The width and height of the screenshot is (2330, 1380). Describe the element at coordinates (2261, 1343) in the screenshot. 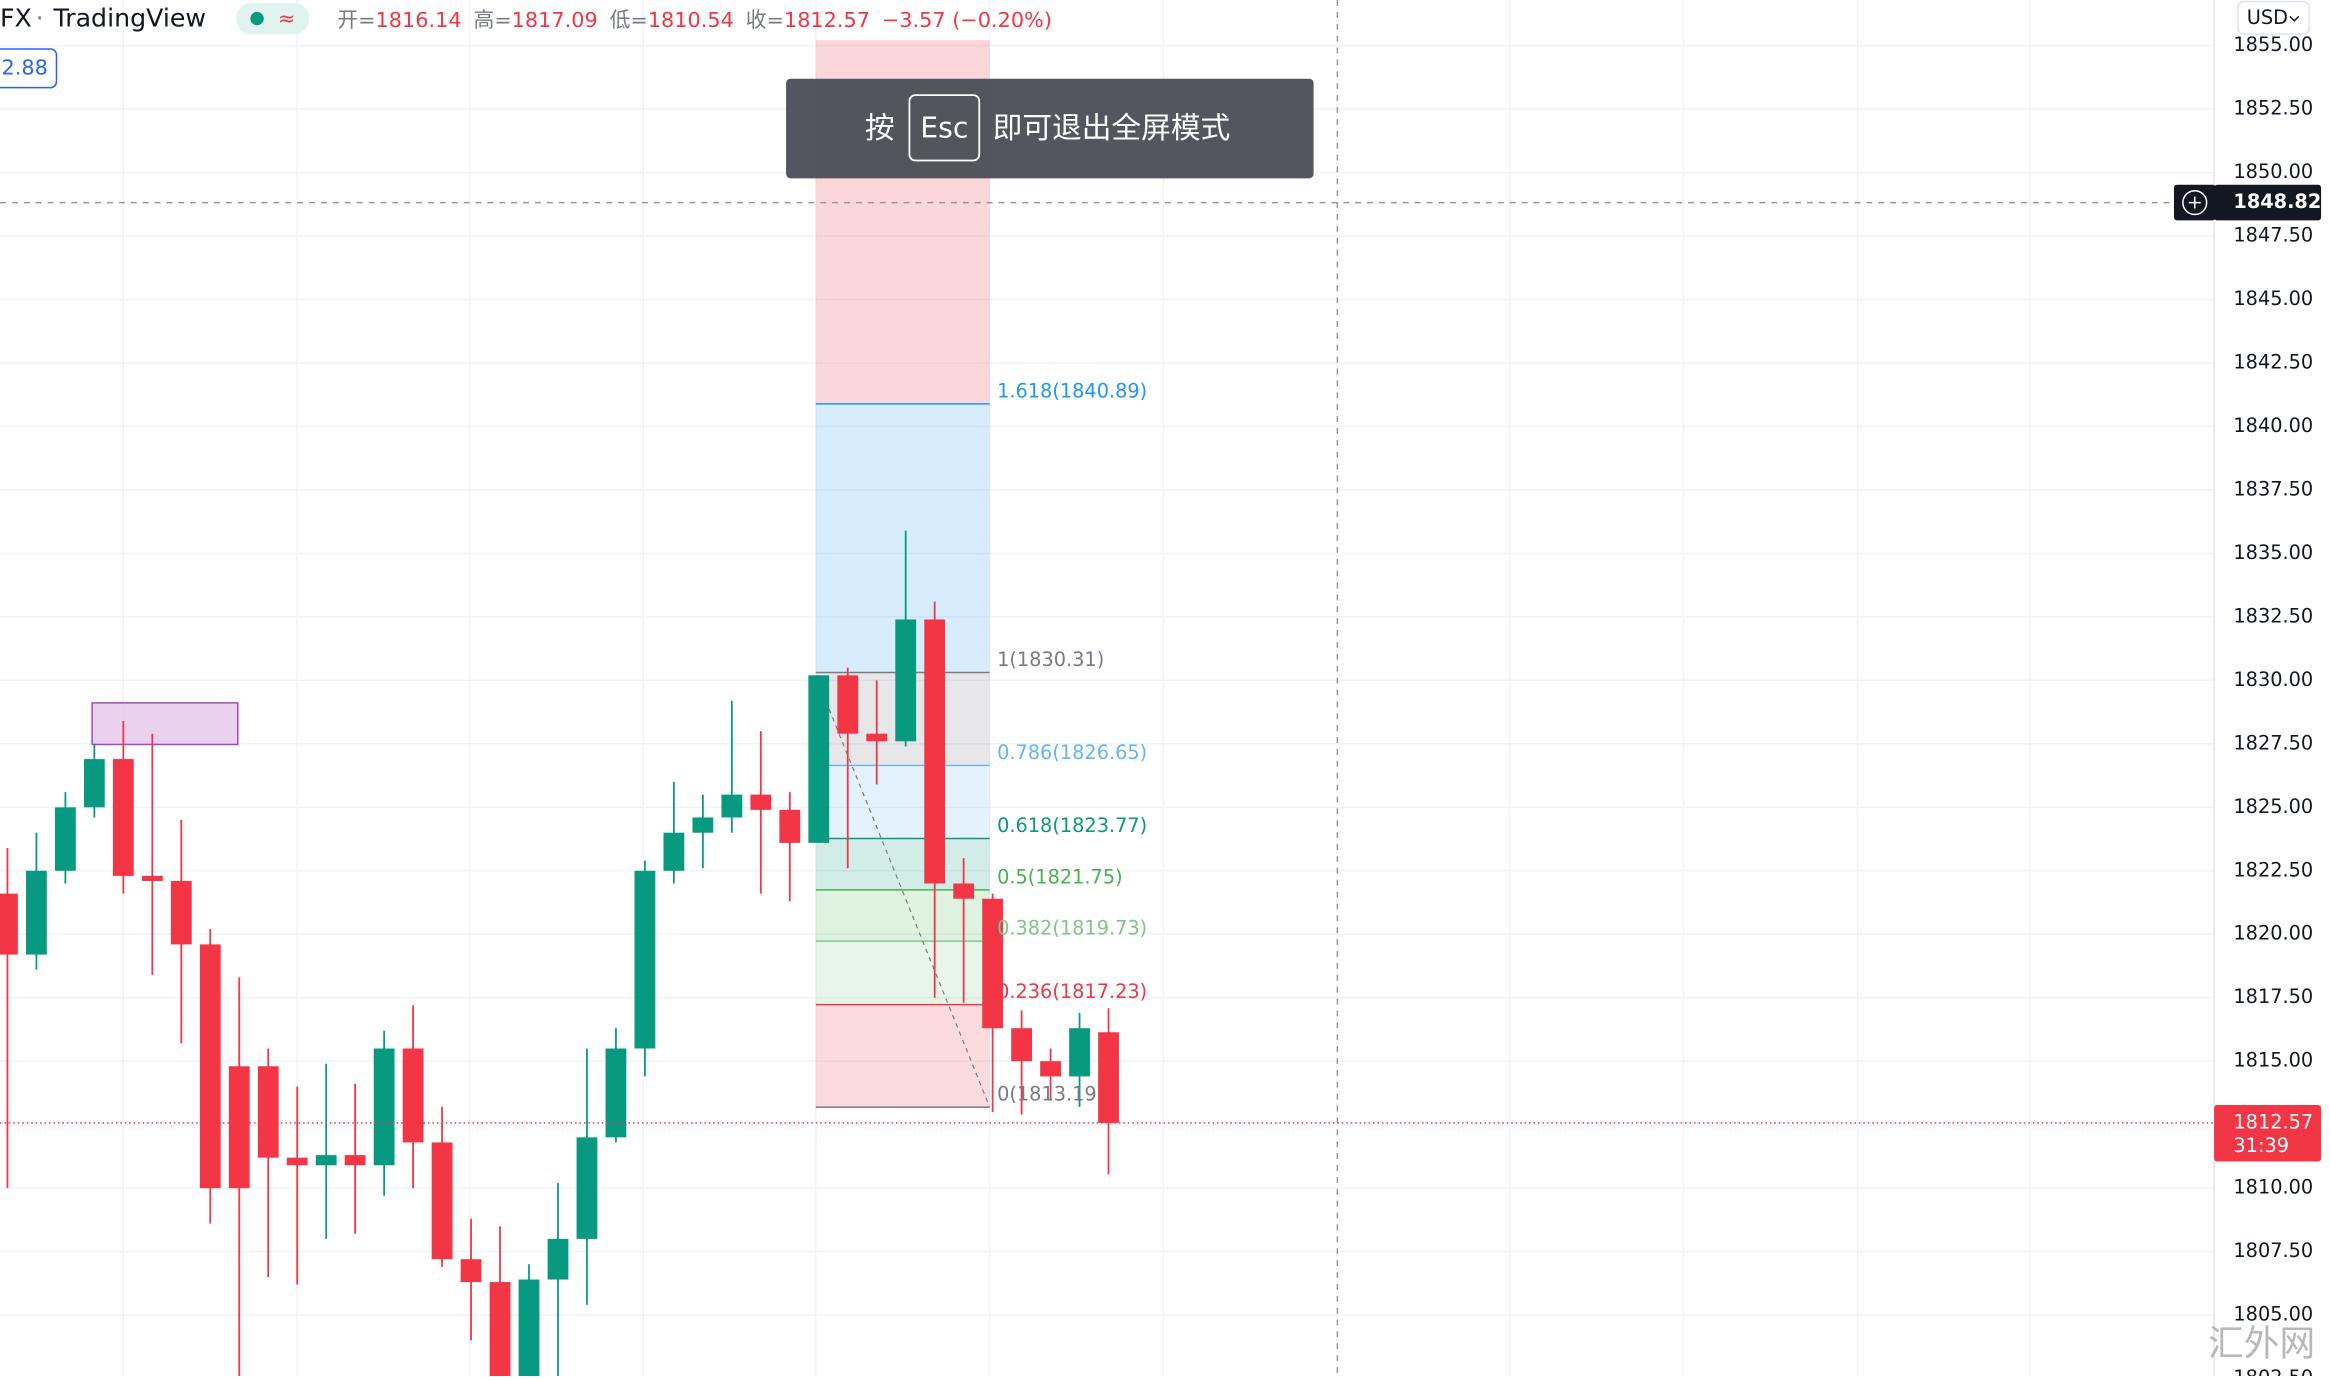

I see `watermark: 汇外网` at that location.